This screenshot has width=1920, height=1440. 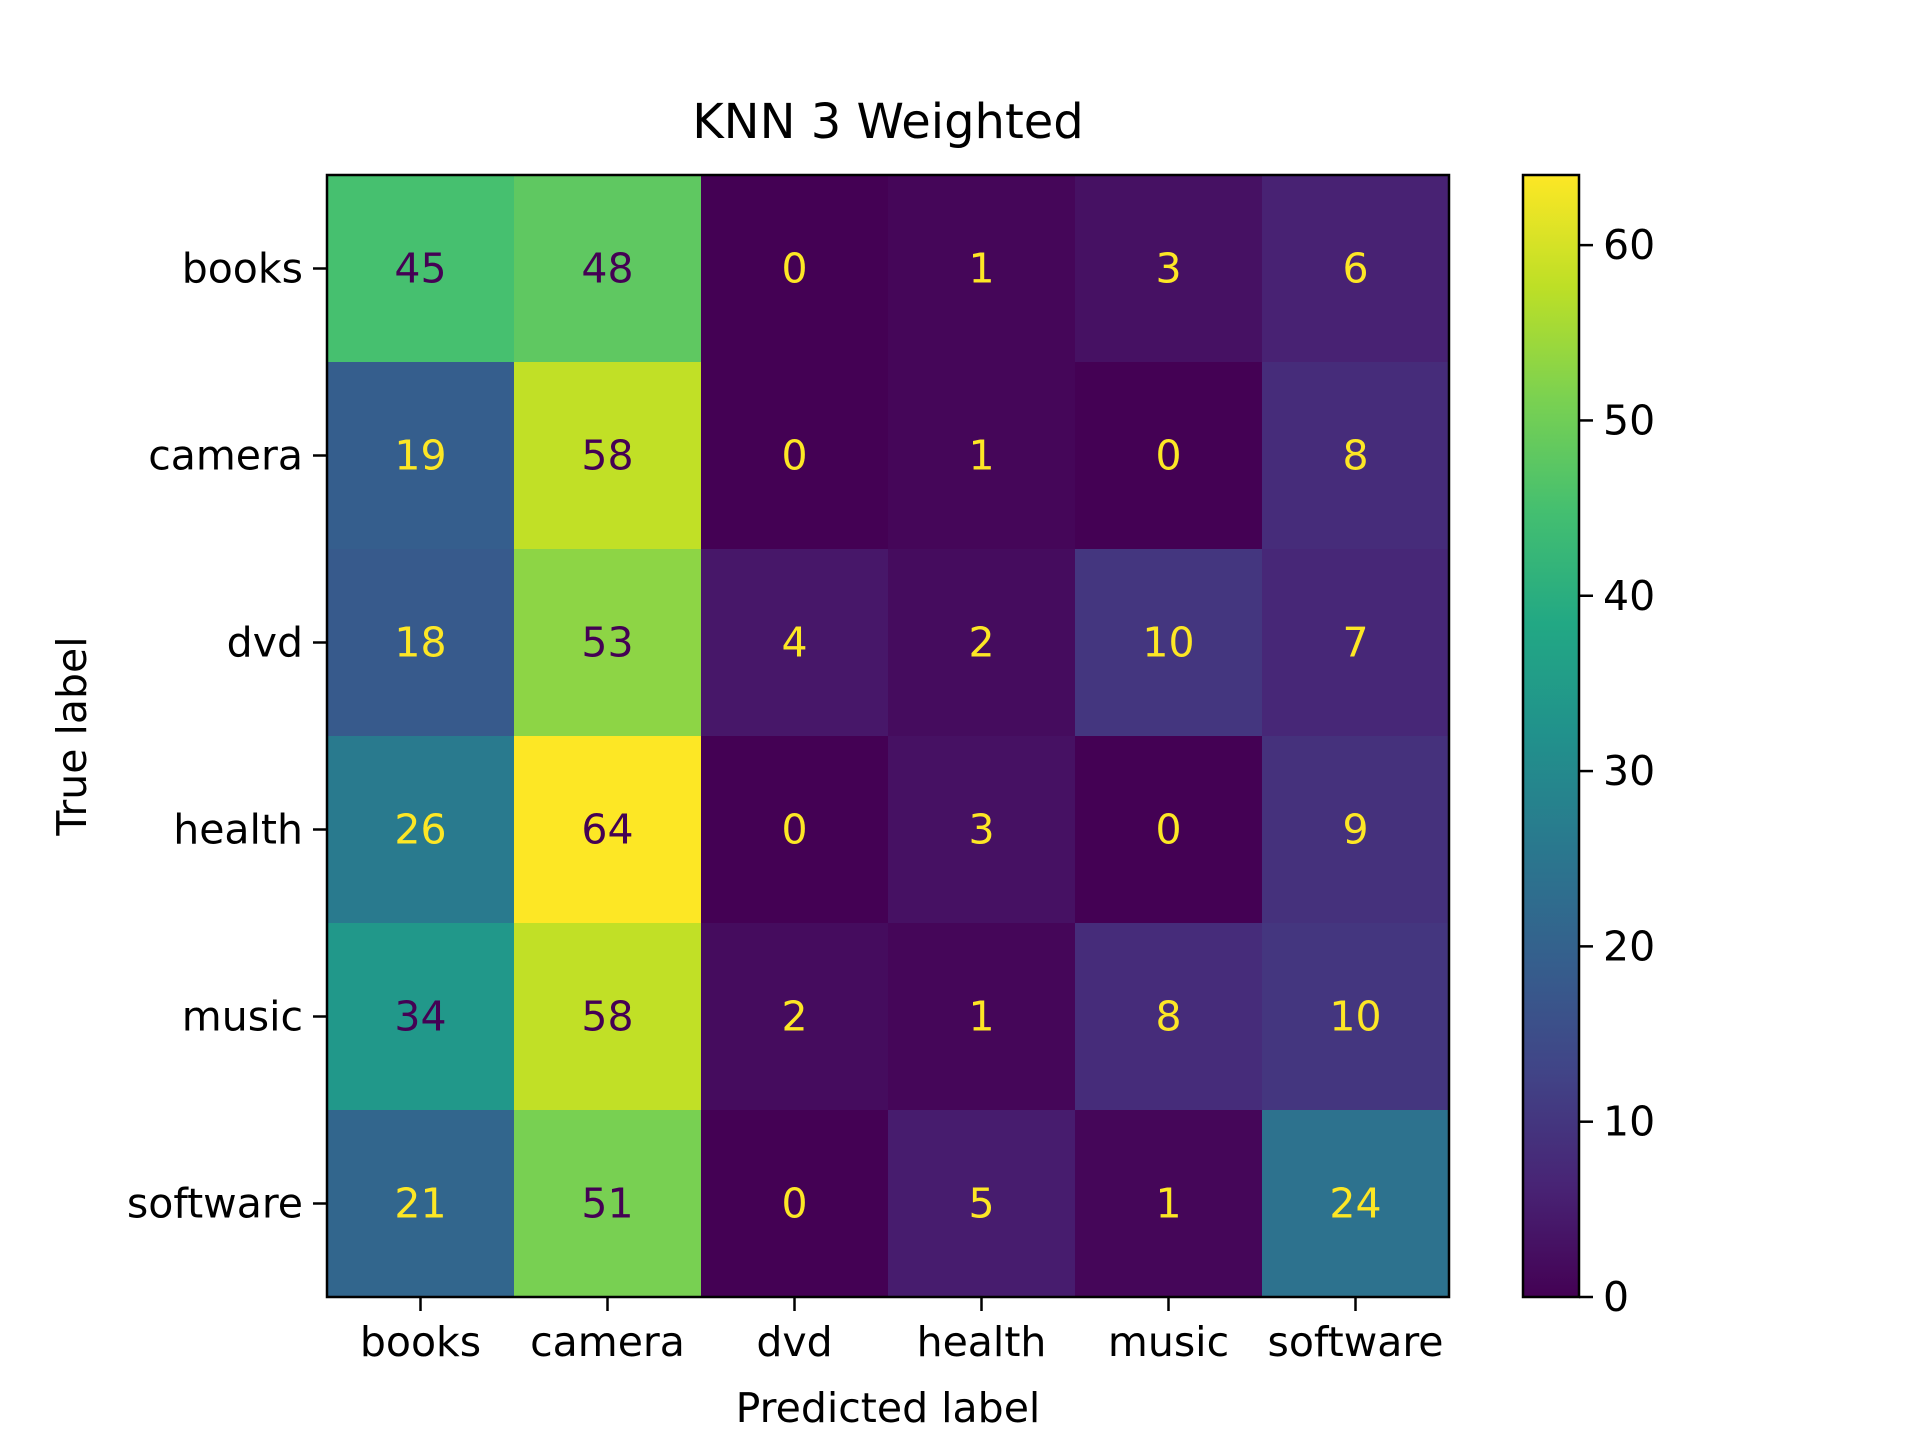 What do you see at coordinates (888, 1408) in the screenshot?
I see `x-axis-label: Predicted label` at bounding box center [888, 1408].